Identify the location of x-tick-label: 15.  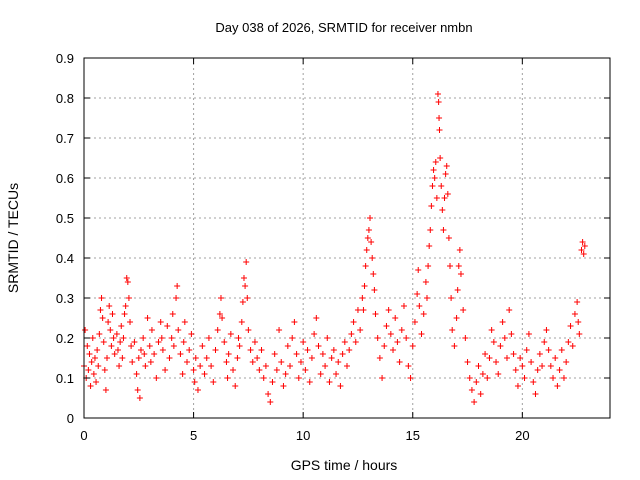
(413, 435).